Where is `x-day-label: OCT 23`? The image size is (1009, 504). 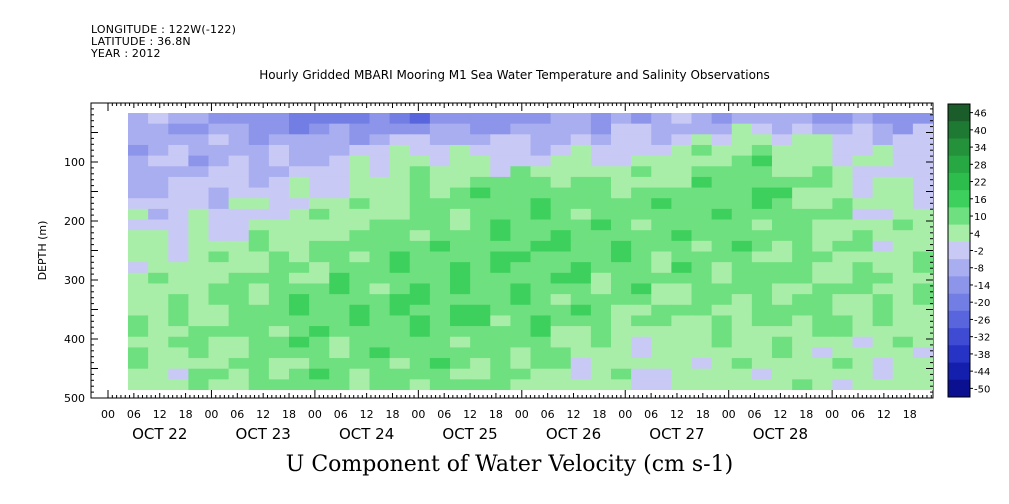 x-day-label: OCT 23 is located at coordinates (263, 434).